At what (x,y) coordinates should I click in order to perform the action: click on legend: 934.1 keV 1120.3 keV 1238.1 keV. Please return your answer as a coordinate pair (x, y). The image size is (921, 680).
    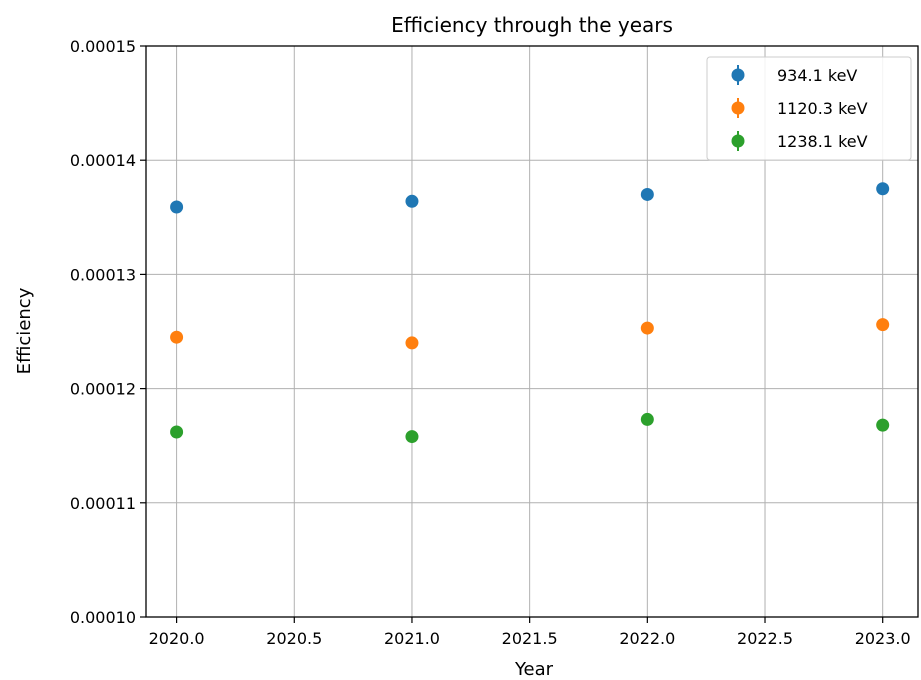
    Looking at the image, I should click on (809, 108).